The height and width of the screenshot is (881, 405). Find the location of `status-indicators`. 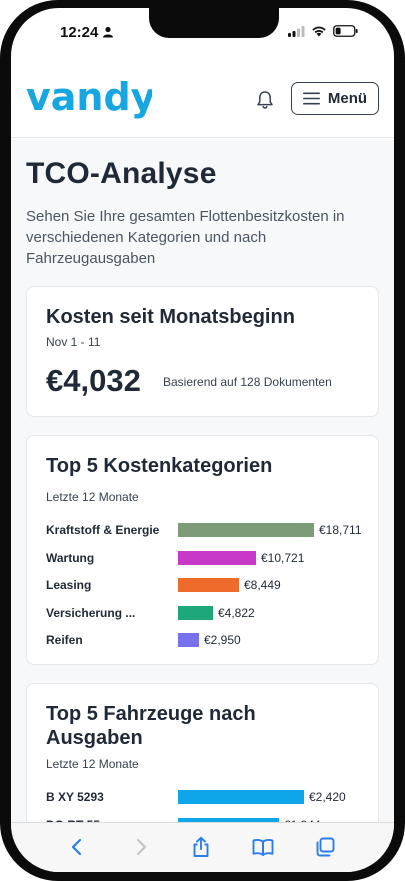

status-indicators is located at coordinates (323, 31).